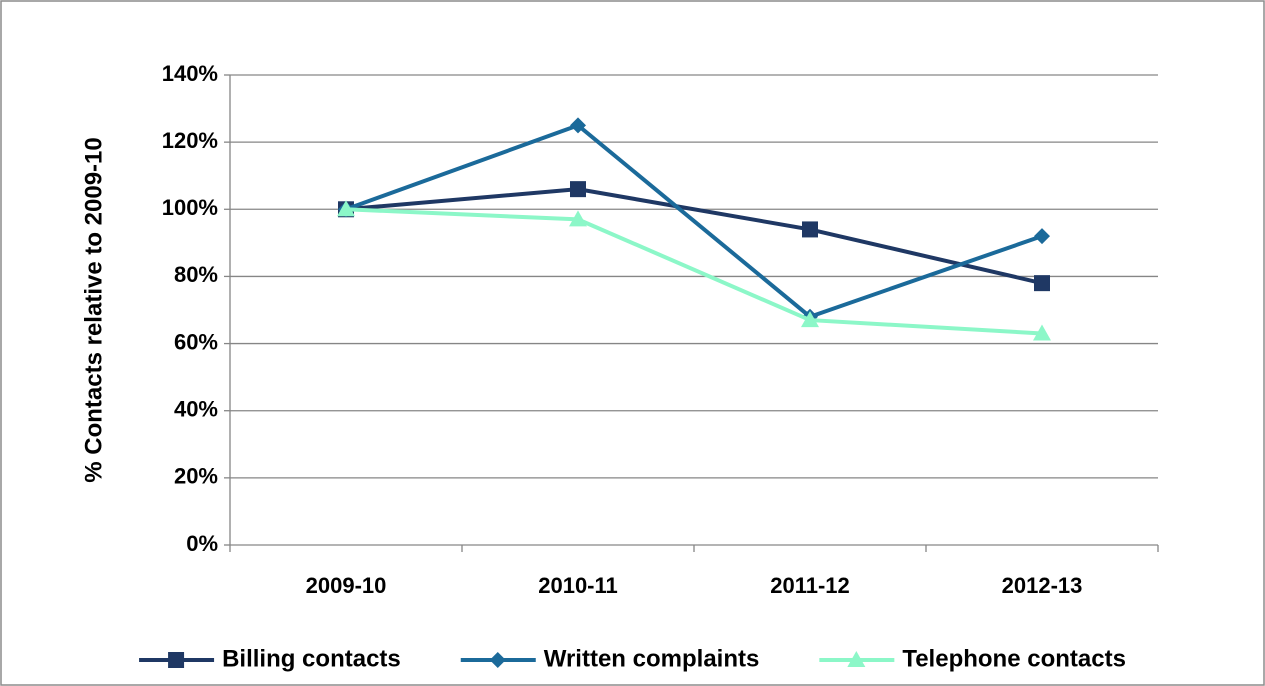 The height and width of the screenshot is (686, 1265). Describe the element at coordinates (1014, 658) in the screenshot. I see `legend-label: Telephone contacts` at that location.